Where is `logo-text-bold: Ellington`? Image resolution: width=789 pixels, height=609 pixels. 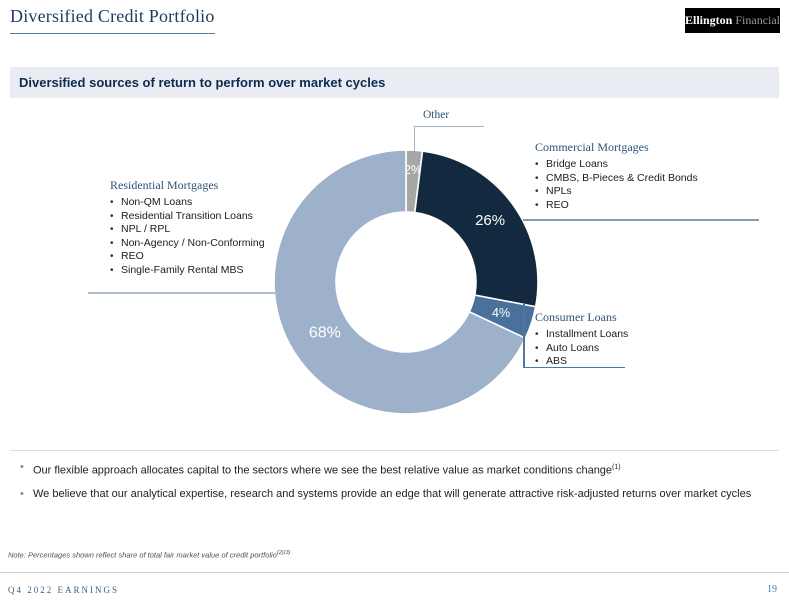
logo-text-bold: Ellington is located at coordinates (709, 20).